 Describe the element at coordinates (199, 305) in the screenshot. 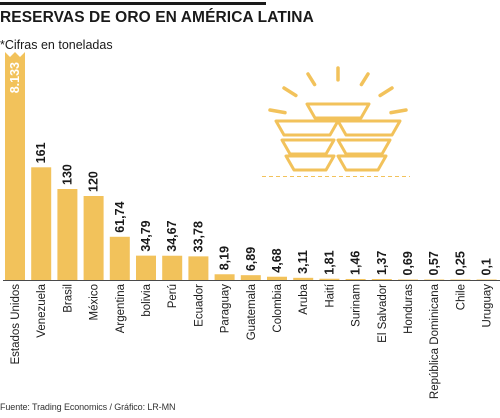

I see `category-label-ecuador: Ecuador` at that location.